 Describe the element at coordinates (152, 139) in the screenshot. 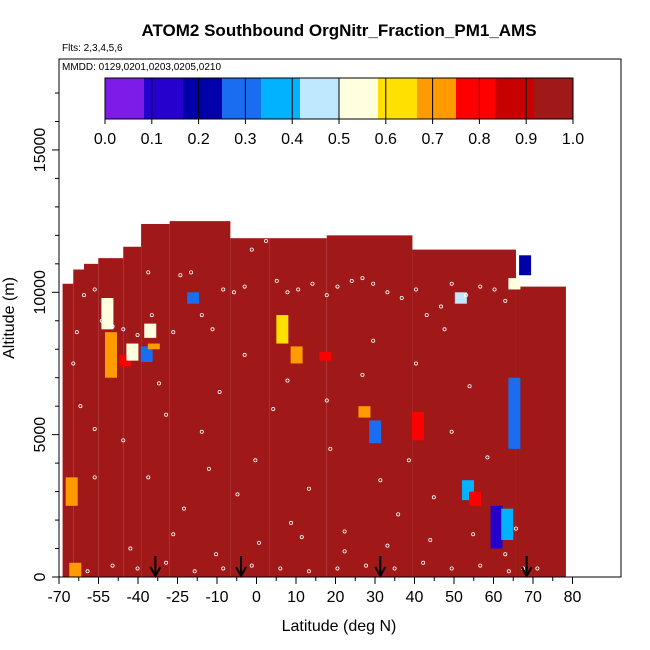

I see `colorbar-tick-label: 0.1` at that location.